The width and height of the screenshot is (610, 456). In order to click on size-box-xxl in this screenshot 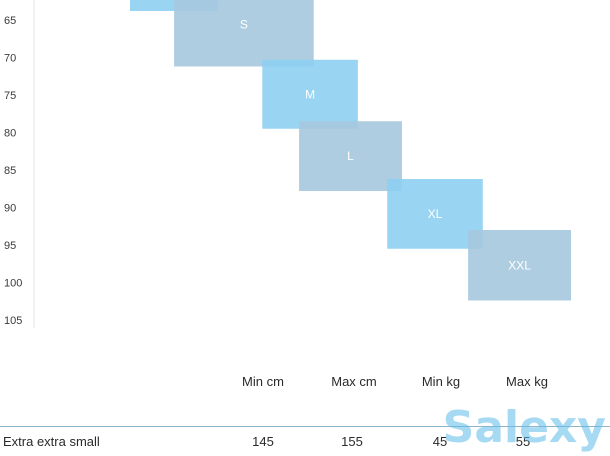, I will do `click(519, 265)`.